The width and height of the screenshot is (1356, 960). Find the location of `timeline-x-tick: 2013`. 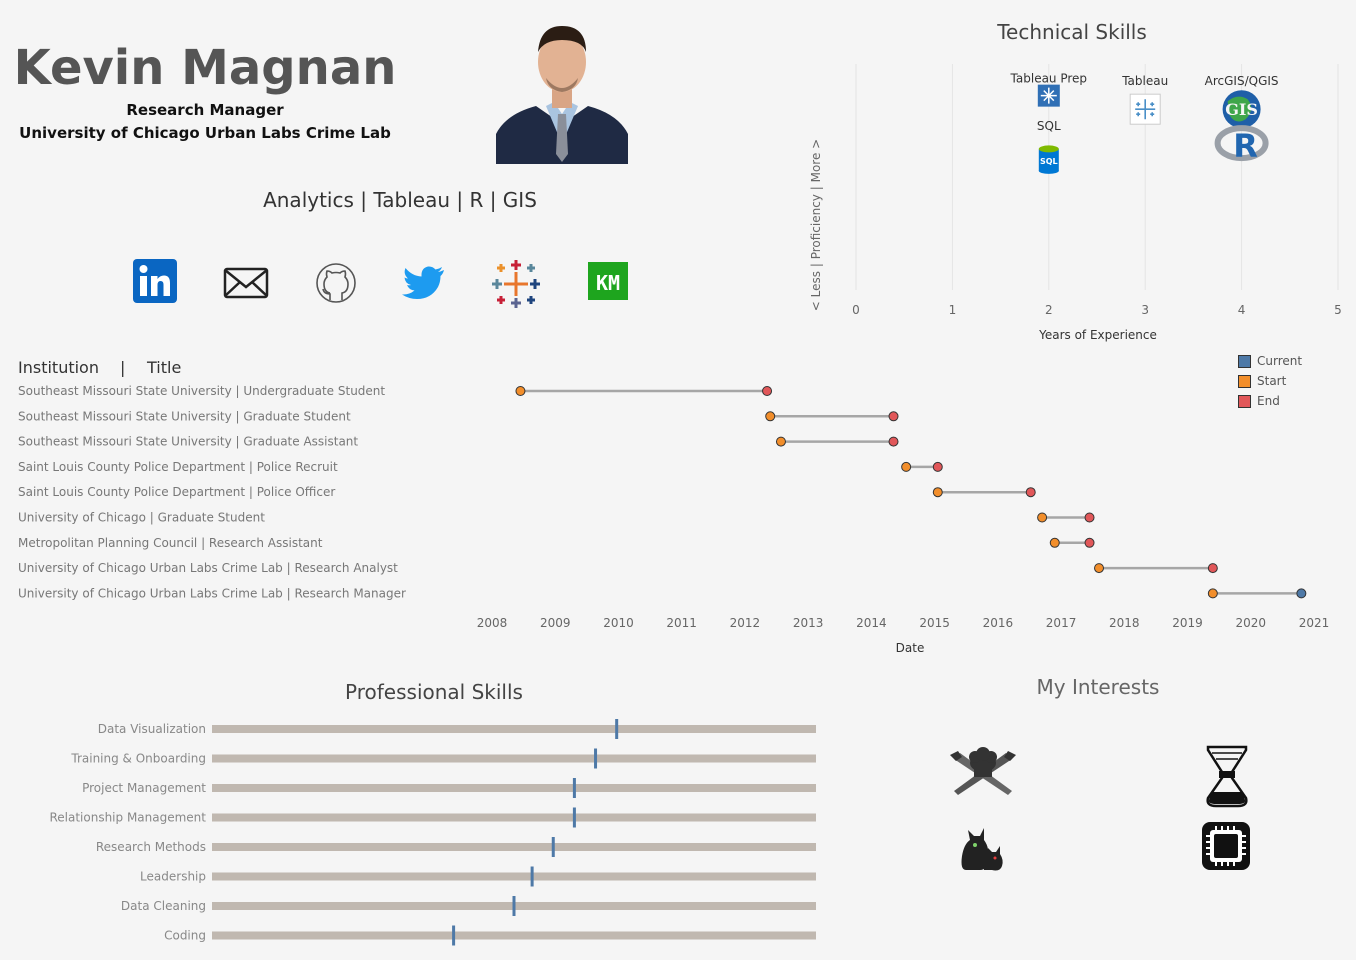

timeline-x-tick: 2013 is located at coordinates (808, 623).